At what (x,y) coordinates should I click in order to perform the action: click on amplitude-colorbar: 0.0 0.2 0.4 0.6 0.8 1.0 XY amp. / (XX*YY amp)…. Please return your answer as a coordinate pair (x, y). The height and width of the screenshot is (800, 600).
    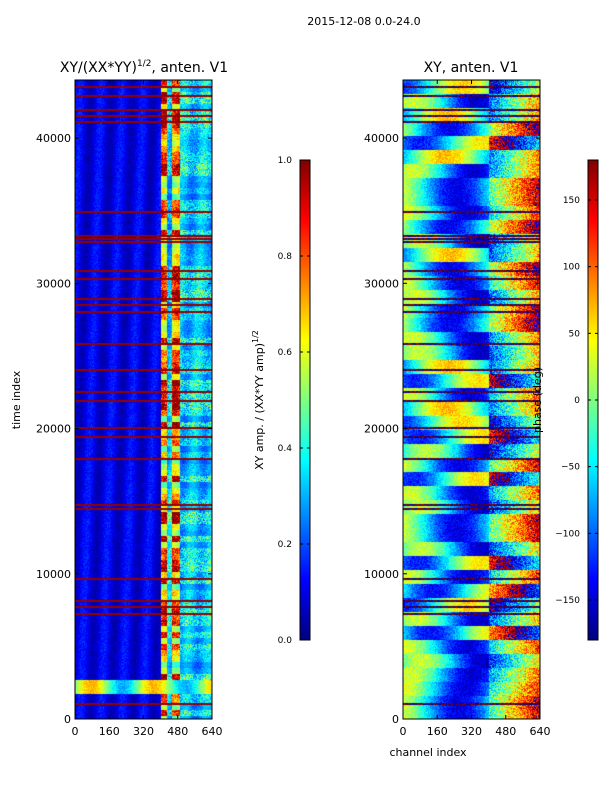
    Looking at the image, I should click on (281, 401).